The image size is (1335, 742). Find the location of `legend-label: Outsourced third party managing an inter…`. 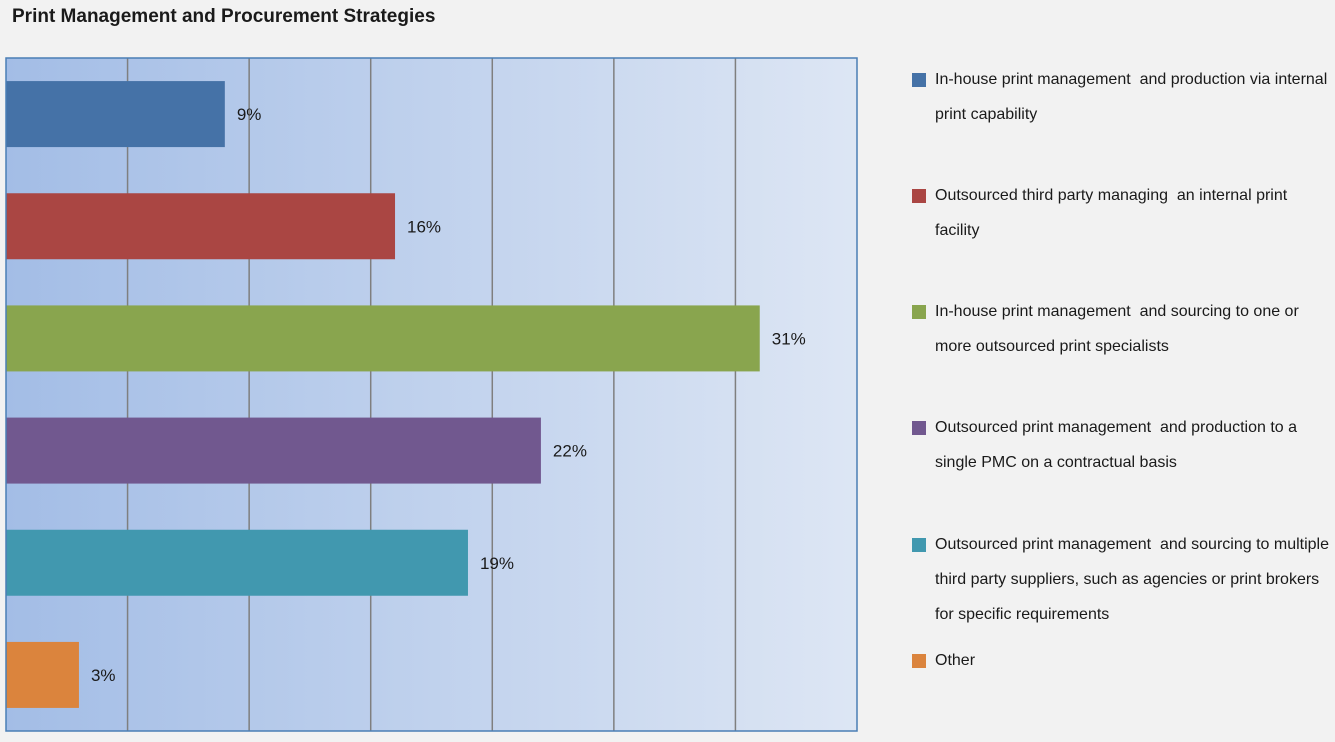

legend-label: Outsourced third party managing an inter… is located at coordinates (1113, 213).